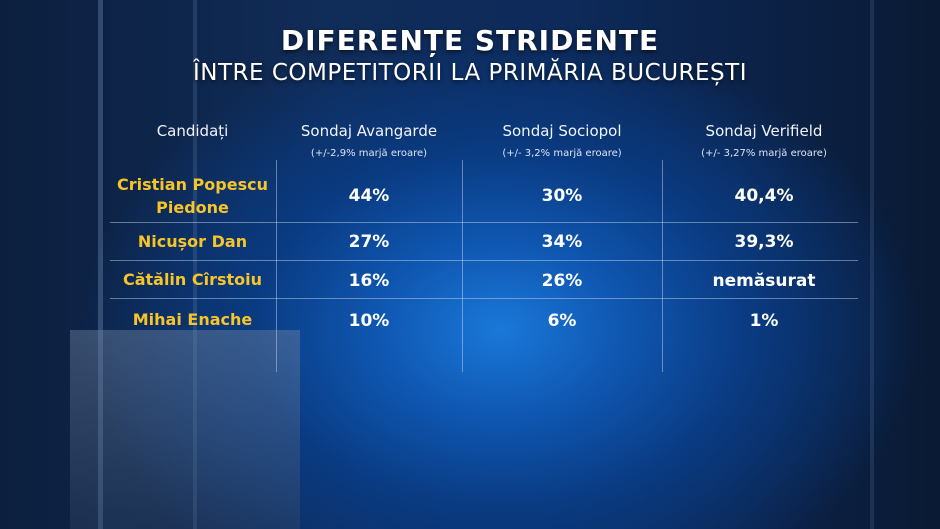 The height and width of the screenshot is (529, 940). I want to click on candidate-name: Mihai Enache, so click(192, 319).